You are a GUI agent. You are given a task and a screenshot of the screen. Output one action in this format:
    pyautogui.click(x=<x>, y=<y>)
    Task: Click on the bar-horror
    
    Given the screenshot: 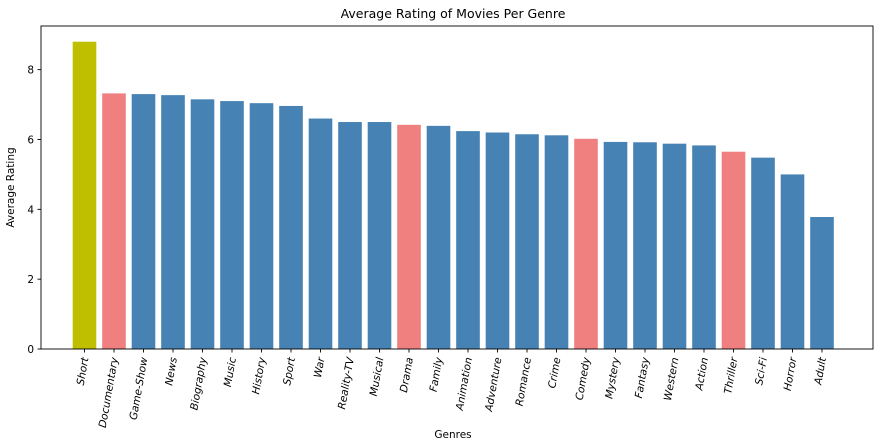 What is the action you would take?
    pyautogui.click(x=792, y=261)
    